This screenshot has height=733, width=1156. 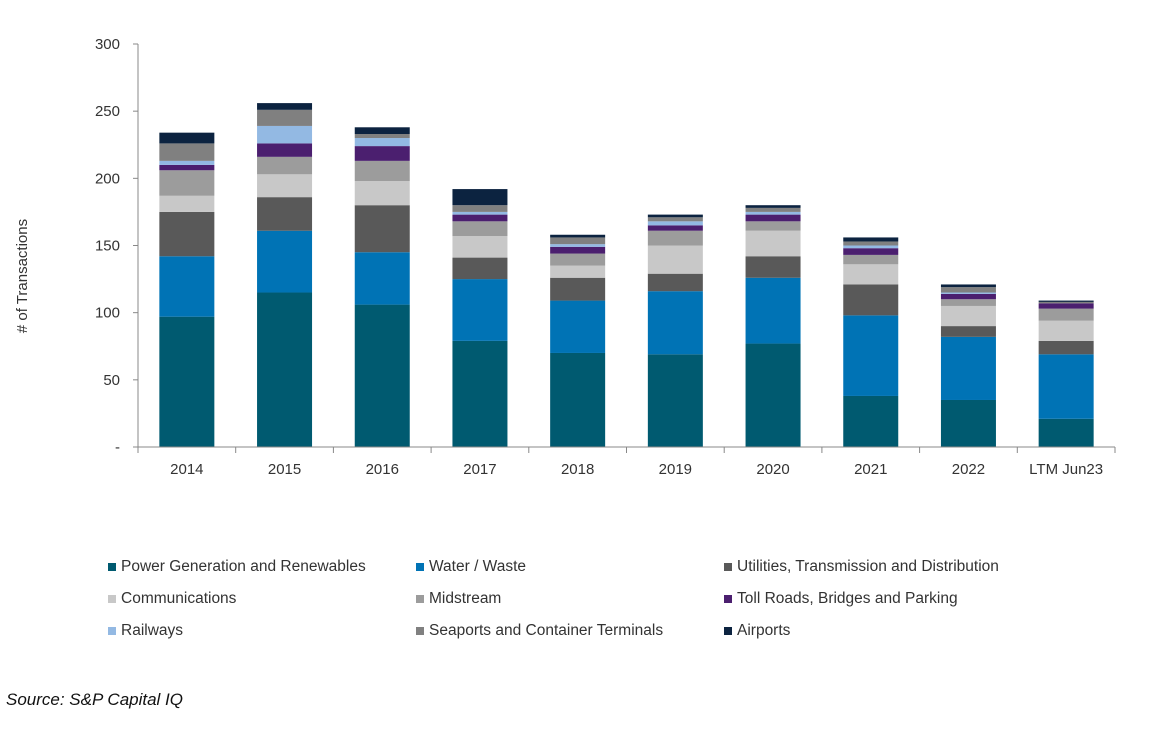 I want to click on x-tick-label: 2021, so click(x=870, y=469).